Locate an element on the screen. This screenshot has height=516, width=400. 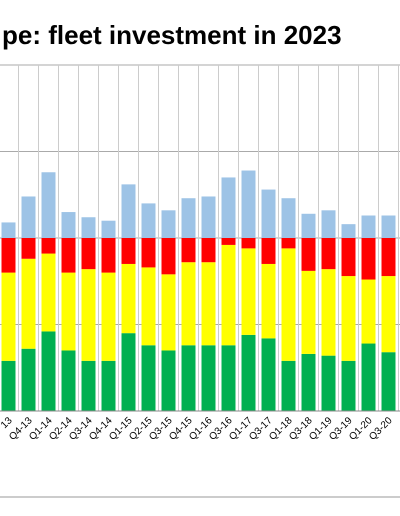
chart-title: pe: fleet investment in 2023 is located at coordinates (172, 35).